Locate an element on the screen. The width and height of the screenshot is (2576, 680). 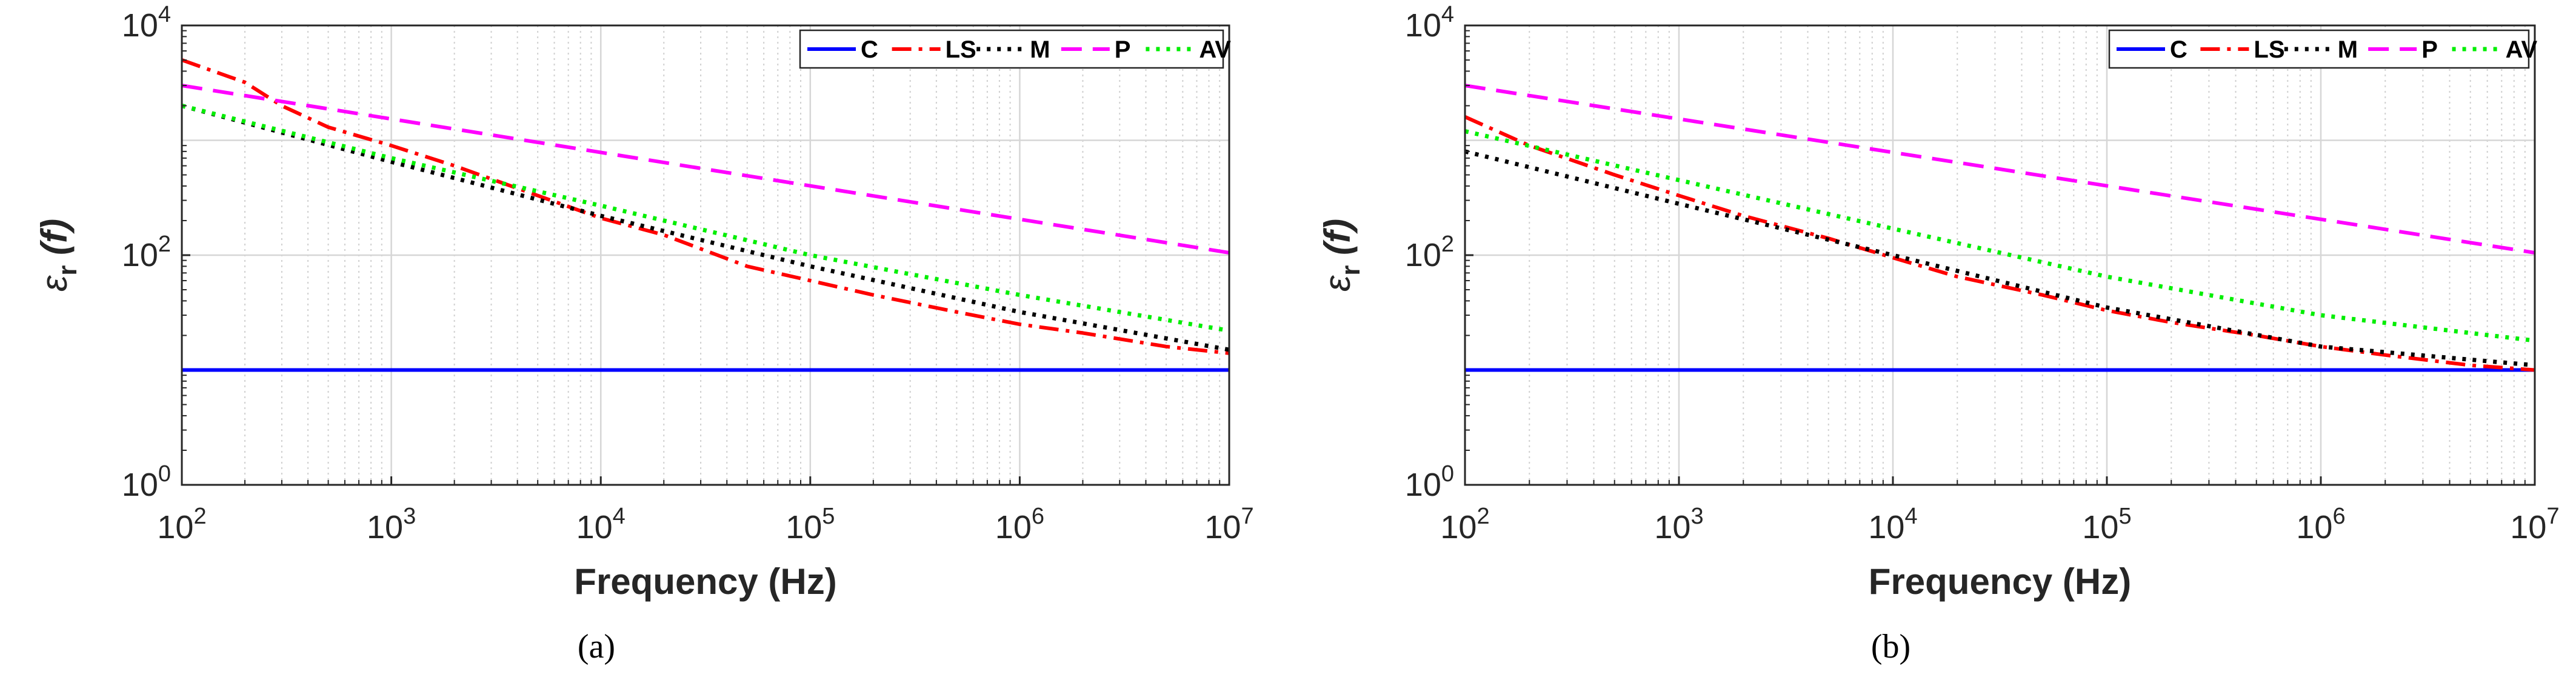
panel-caption: (a) is located at coordinates (596, 646).